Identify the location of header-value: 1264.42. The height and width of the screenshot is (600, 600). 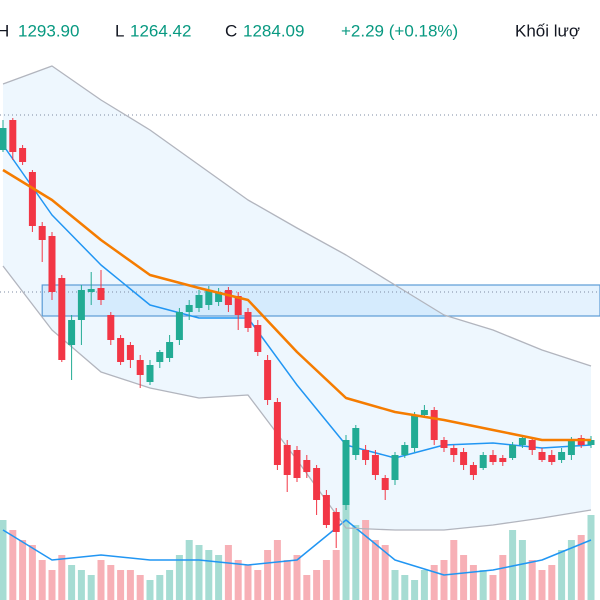
(160, 30).